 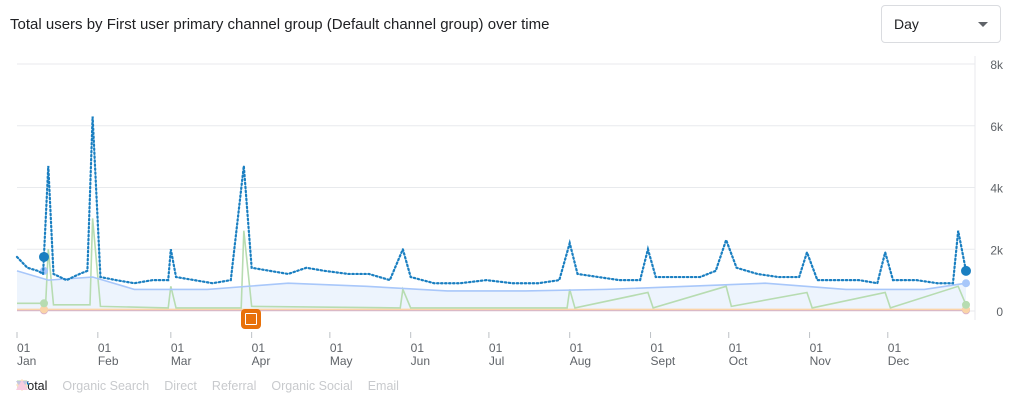 I want to click on legend-item-email: Email, so click(x=207, y=386).